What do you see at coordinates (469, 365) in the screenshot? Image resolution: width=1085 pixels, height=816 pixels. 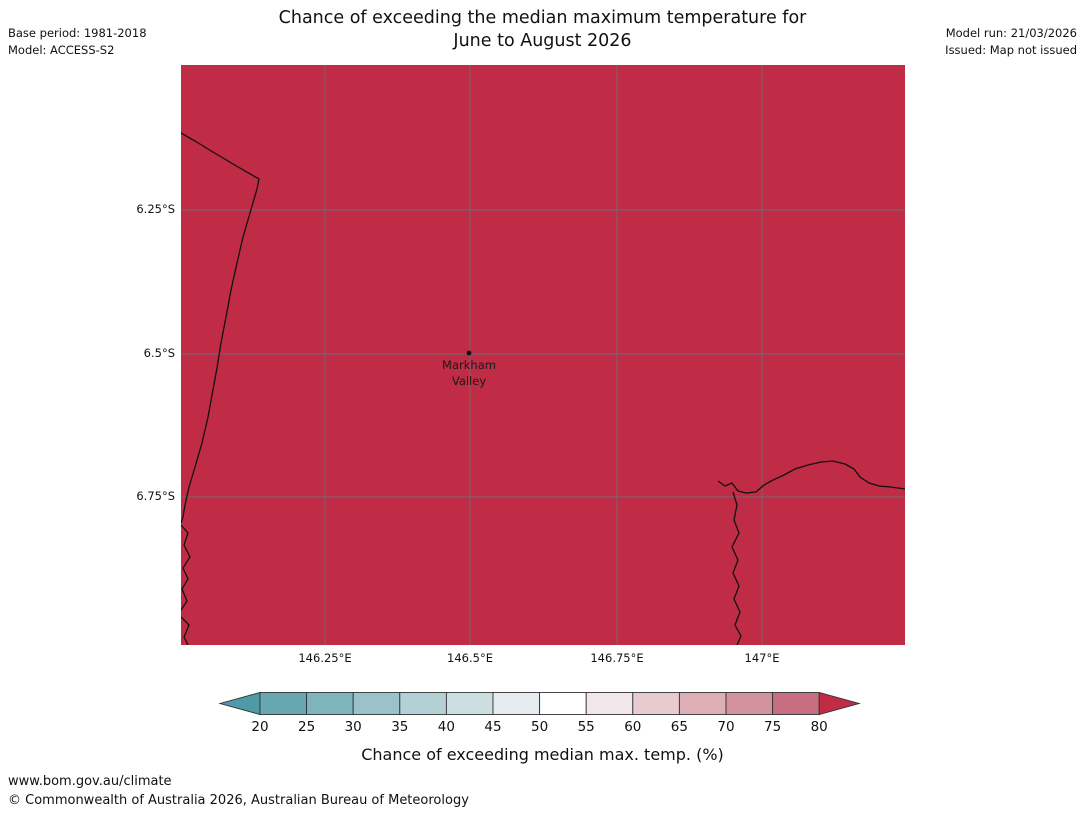 I see `place-label-line1: Markham` at bounding box center [469, 365].